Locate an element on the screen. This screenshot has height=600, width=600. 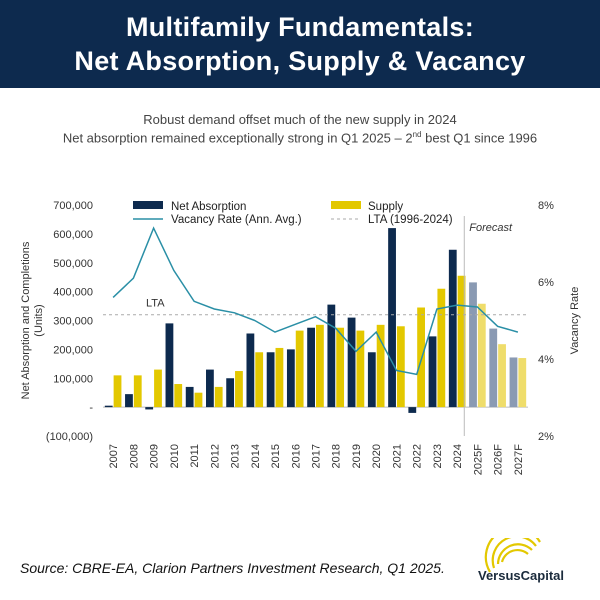
x-tick-label: 2027F is located at coordinates (519, 459).